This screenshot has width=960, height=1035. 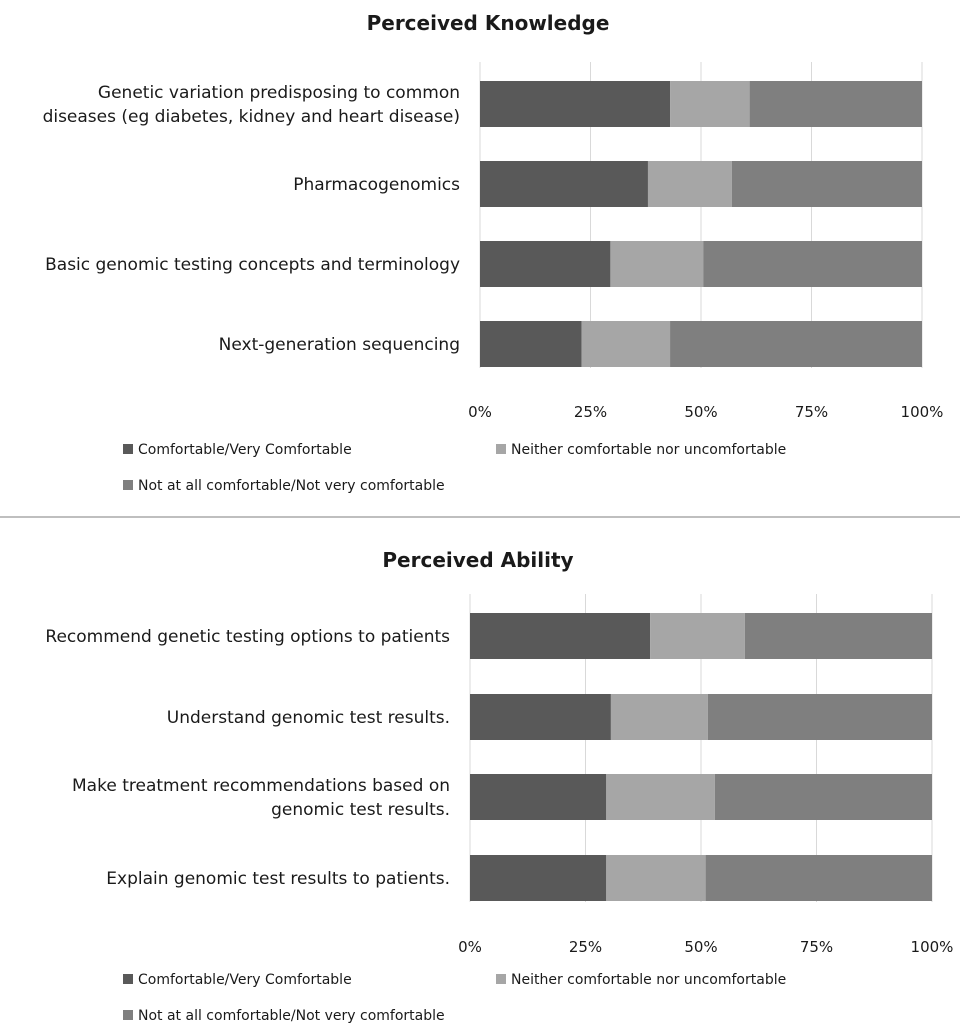 What do you see at coordinates (488, 23) in the screenshot?
I see `chart-title: Perceived Knowledge` at bounding box center [488, 23].